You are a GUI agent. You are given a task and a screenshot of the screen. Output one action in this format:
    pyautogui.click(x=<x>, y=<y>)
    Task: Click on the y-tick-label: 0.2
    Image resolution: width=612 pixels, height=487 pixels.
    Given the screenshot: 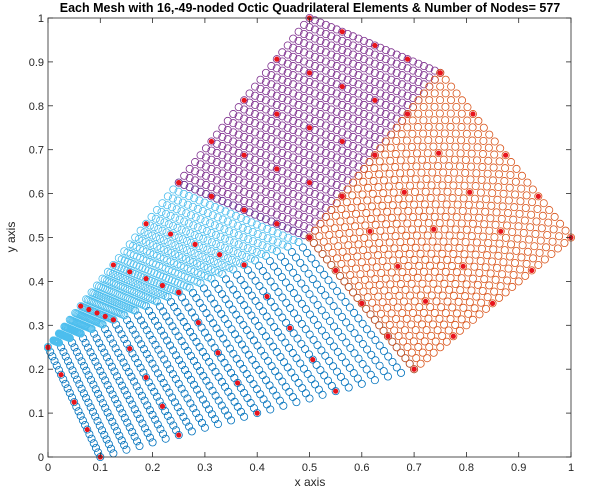 What is the action you would take?
    pyautogui.click(x=36, y=370)
    